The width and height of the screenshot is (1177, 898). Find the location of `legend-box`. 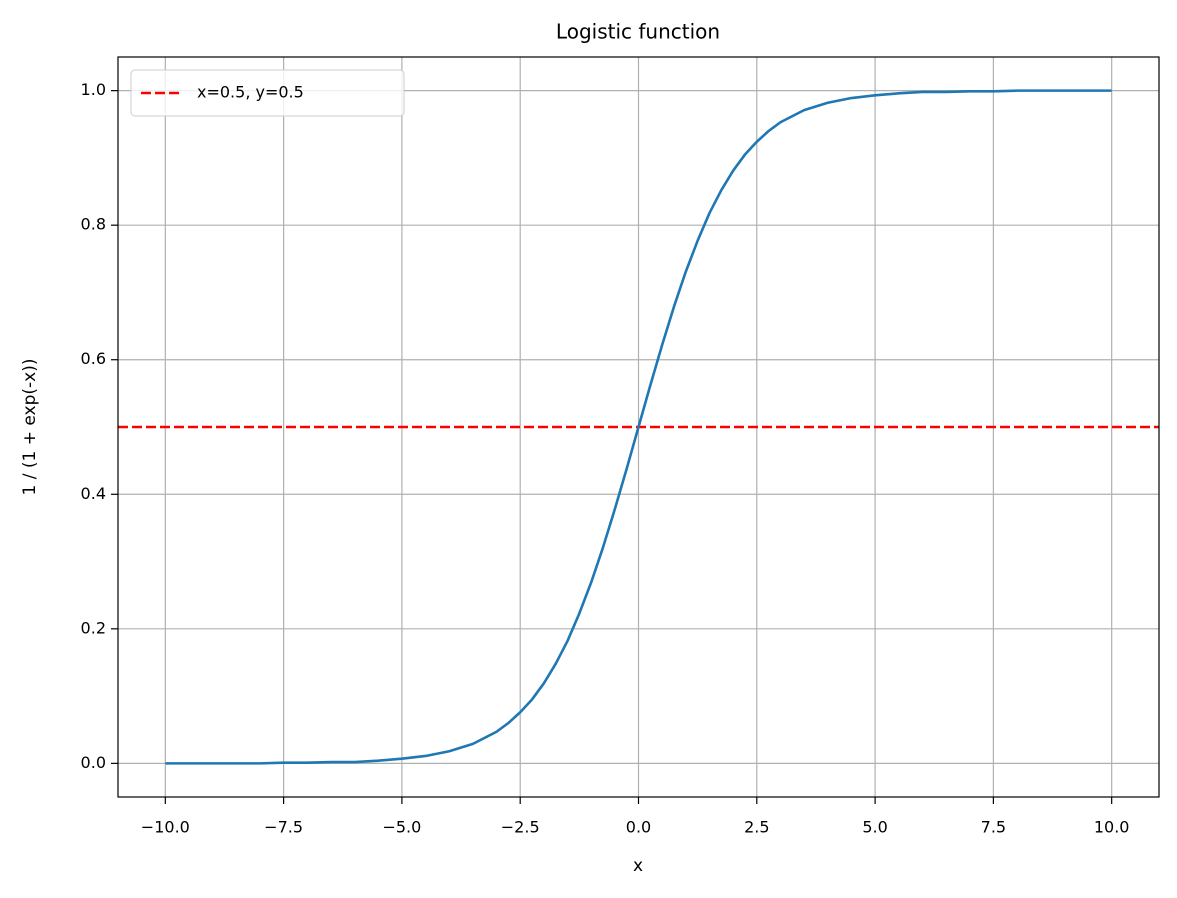

legend-box is located at coordinates (267, 93).